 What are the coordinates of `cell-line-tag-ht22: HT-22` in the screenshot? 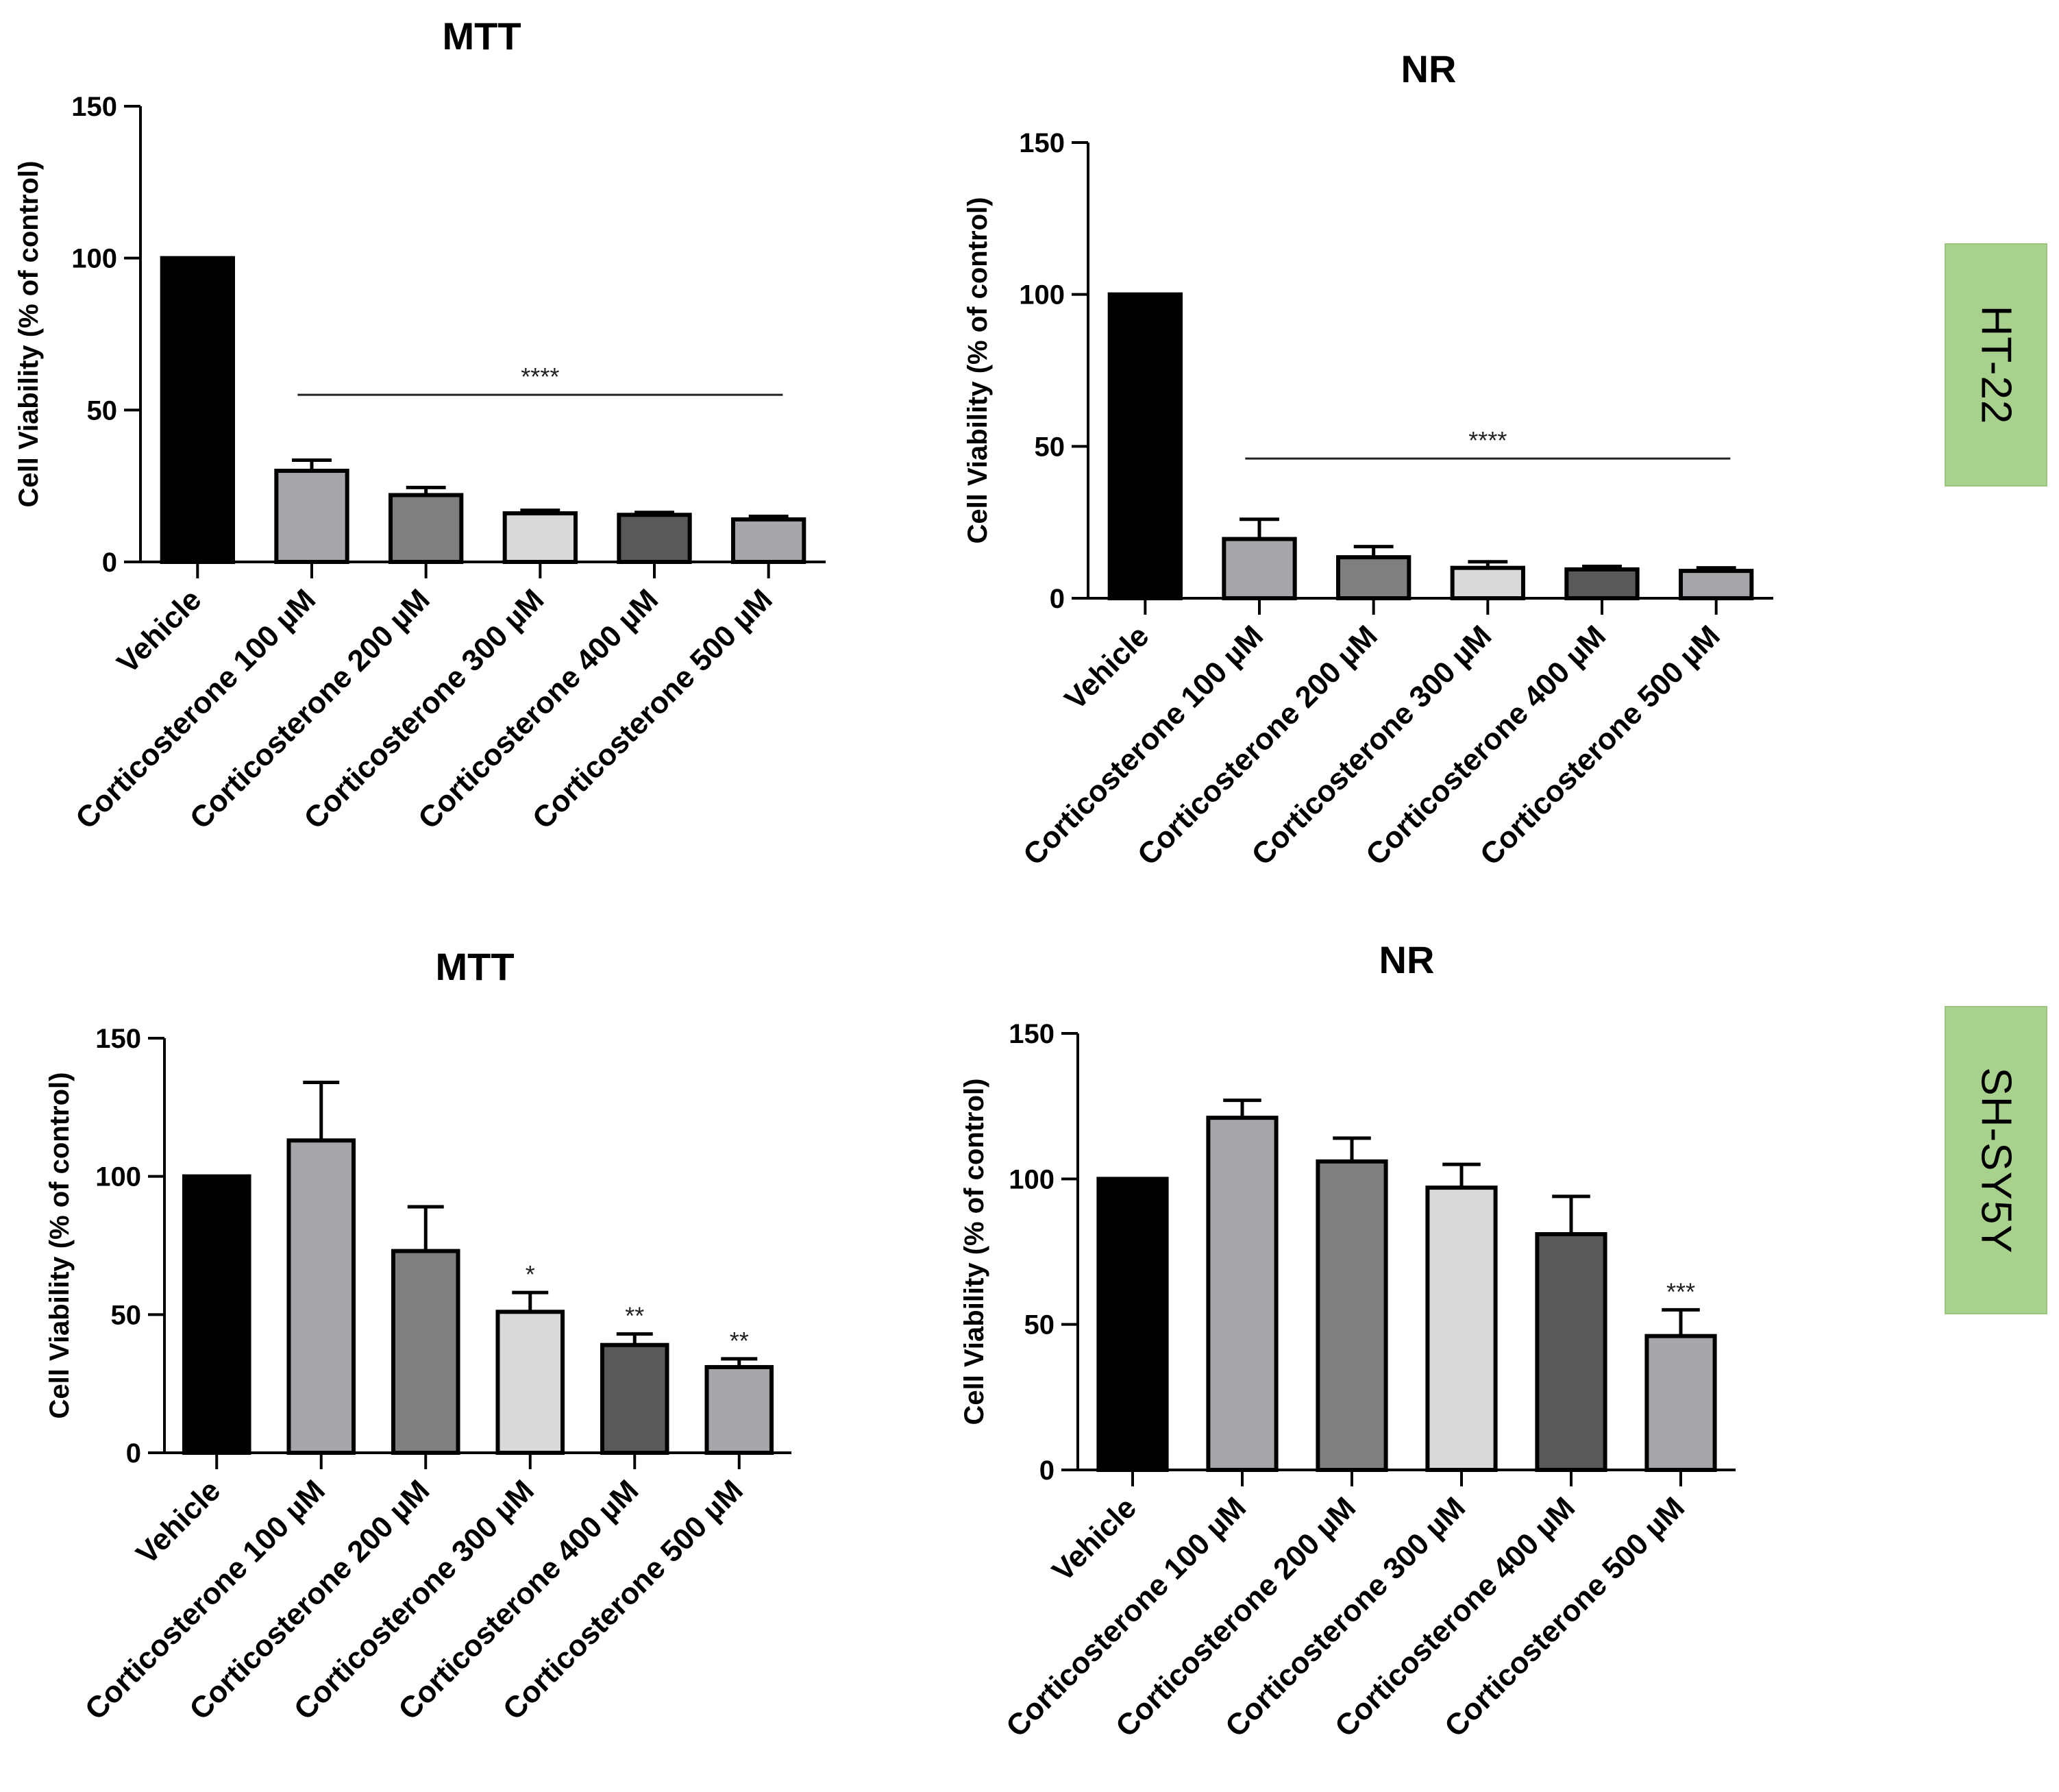 It's located at (1996, 365).